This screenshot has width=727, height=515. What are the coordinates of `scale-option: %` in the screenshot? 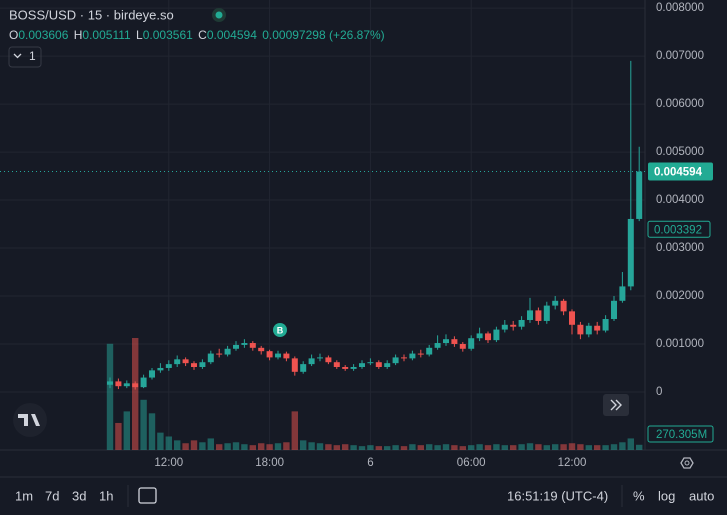 It's located at (639, 495).